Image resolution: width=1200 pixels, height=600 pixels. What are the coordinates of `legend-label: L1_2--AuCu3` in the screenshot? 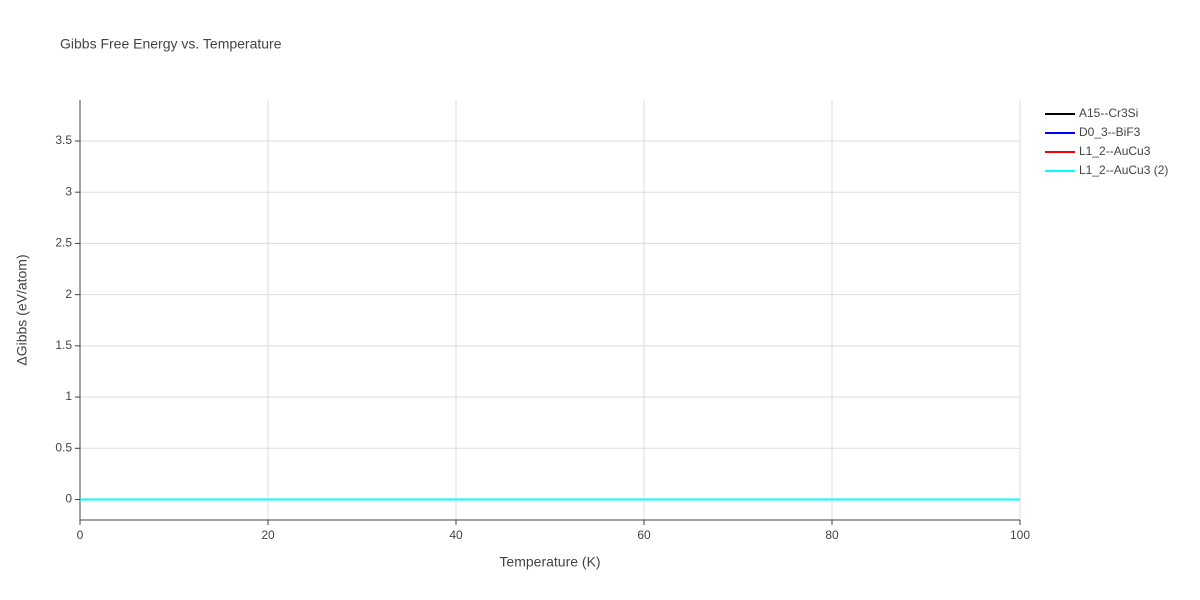 It's located at (1115, 151).